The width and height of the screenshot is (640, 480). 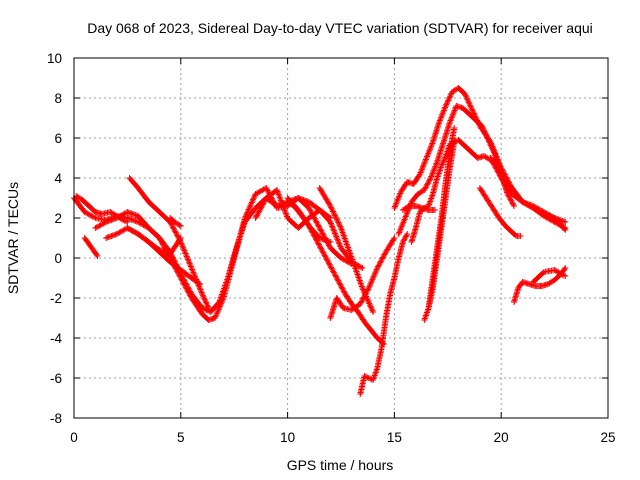 What do you see at coordinates (181, 437) in the screenshot?
I see `x-tick-label: 5` at bounding box center [181, 437].